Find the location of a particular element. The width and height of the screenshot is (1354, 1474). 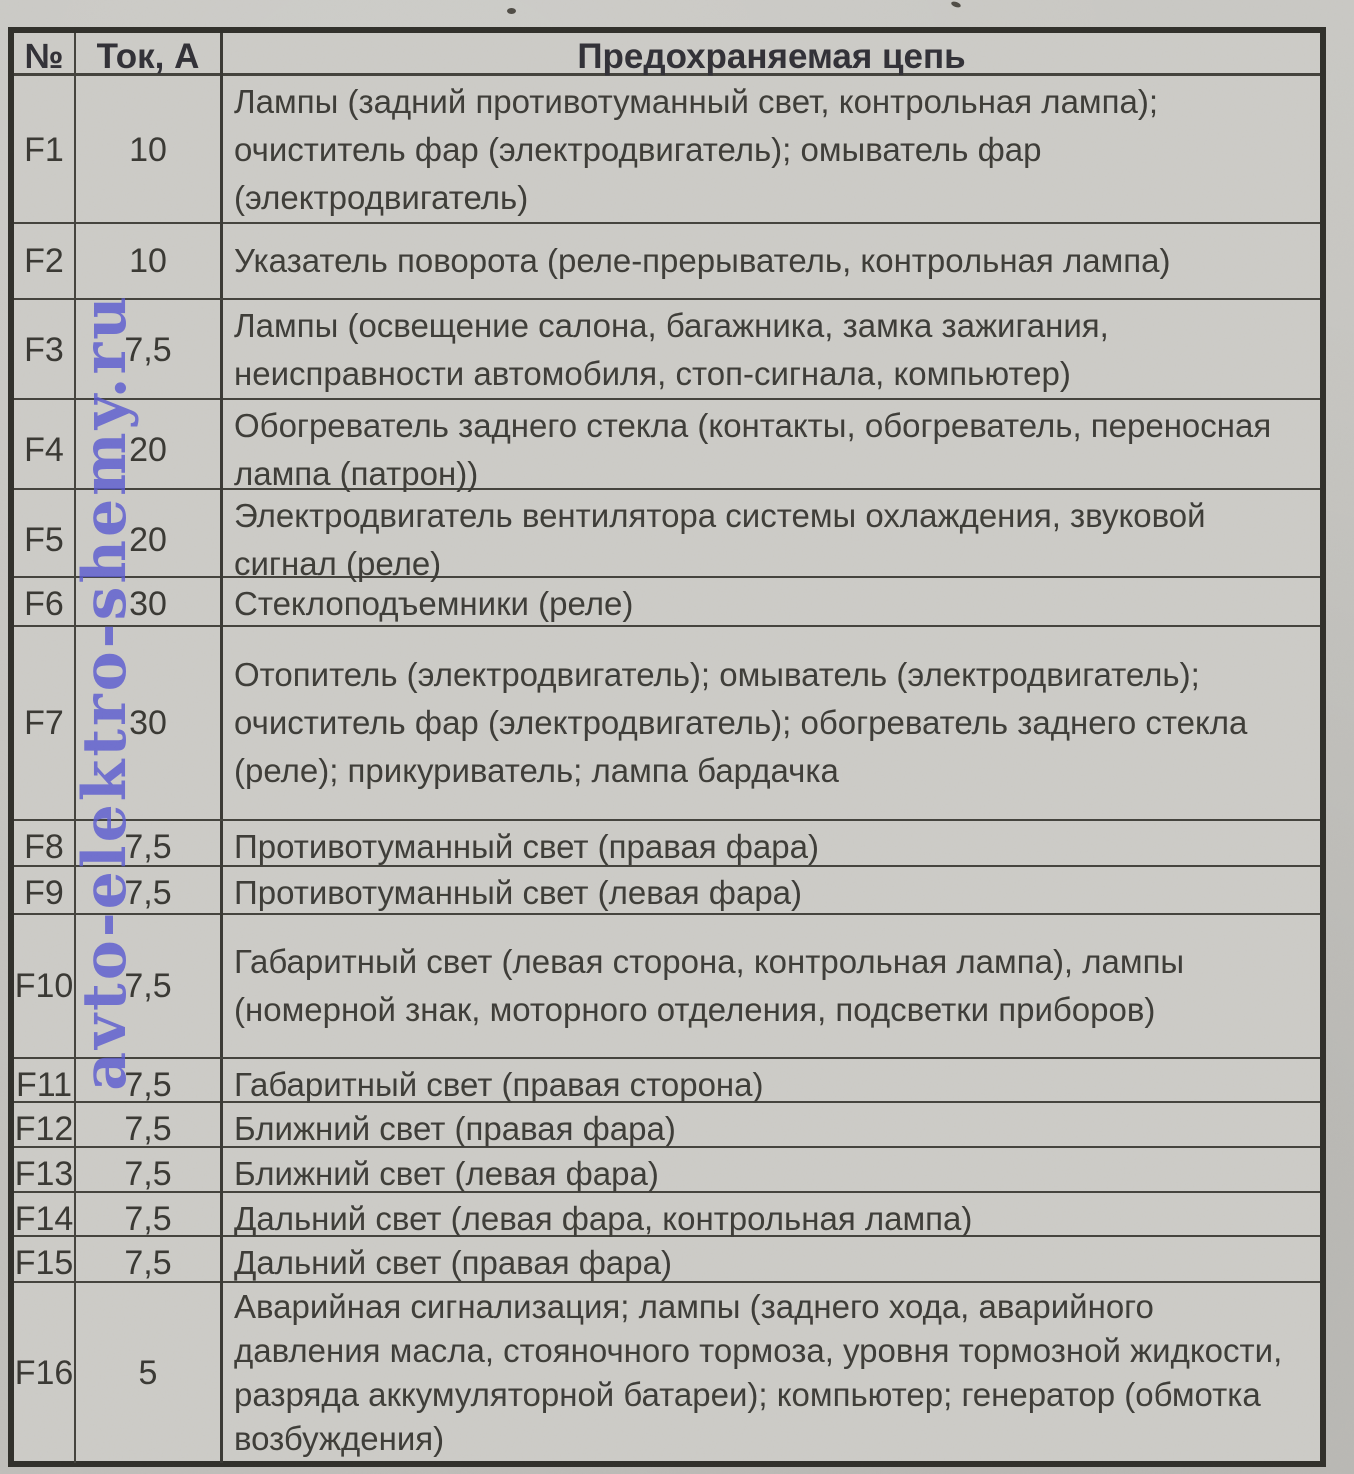

fuse-circuit: Стеклоподъемники (реле) is located at coordinates (434, 603).